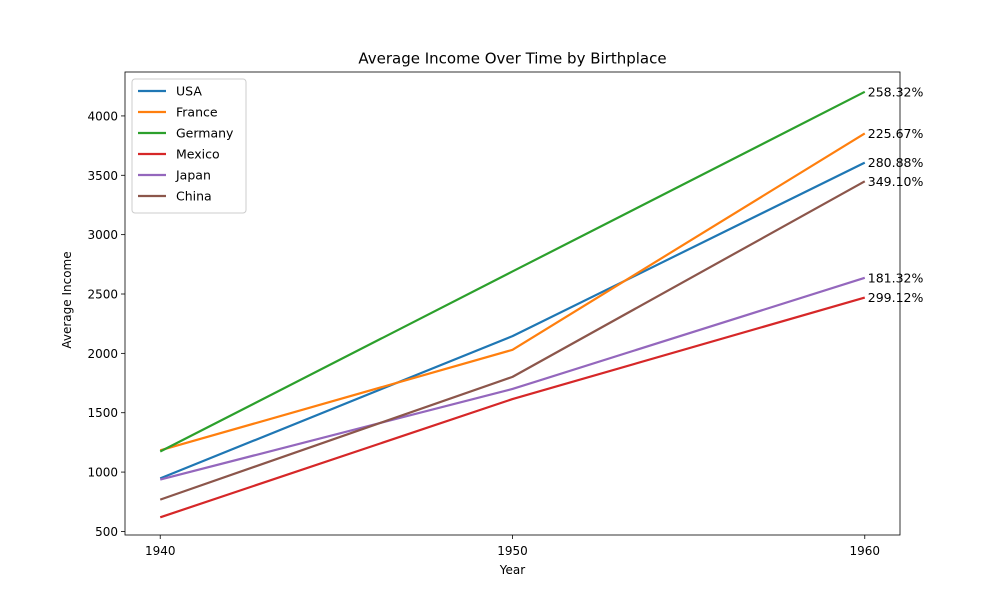 The image size is (1000, 600). Describe the element at coordinates (896, 297) in the screenshot. I see `end-label-mexico: 299.12%` at that location.